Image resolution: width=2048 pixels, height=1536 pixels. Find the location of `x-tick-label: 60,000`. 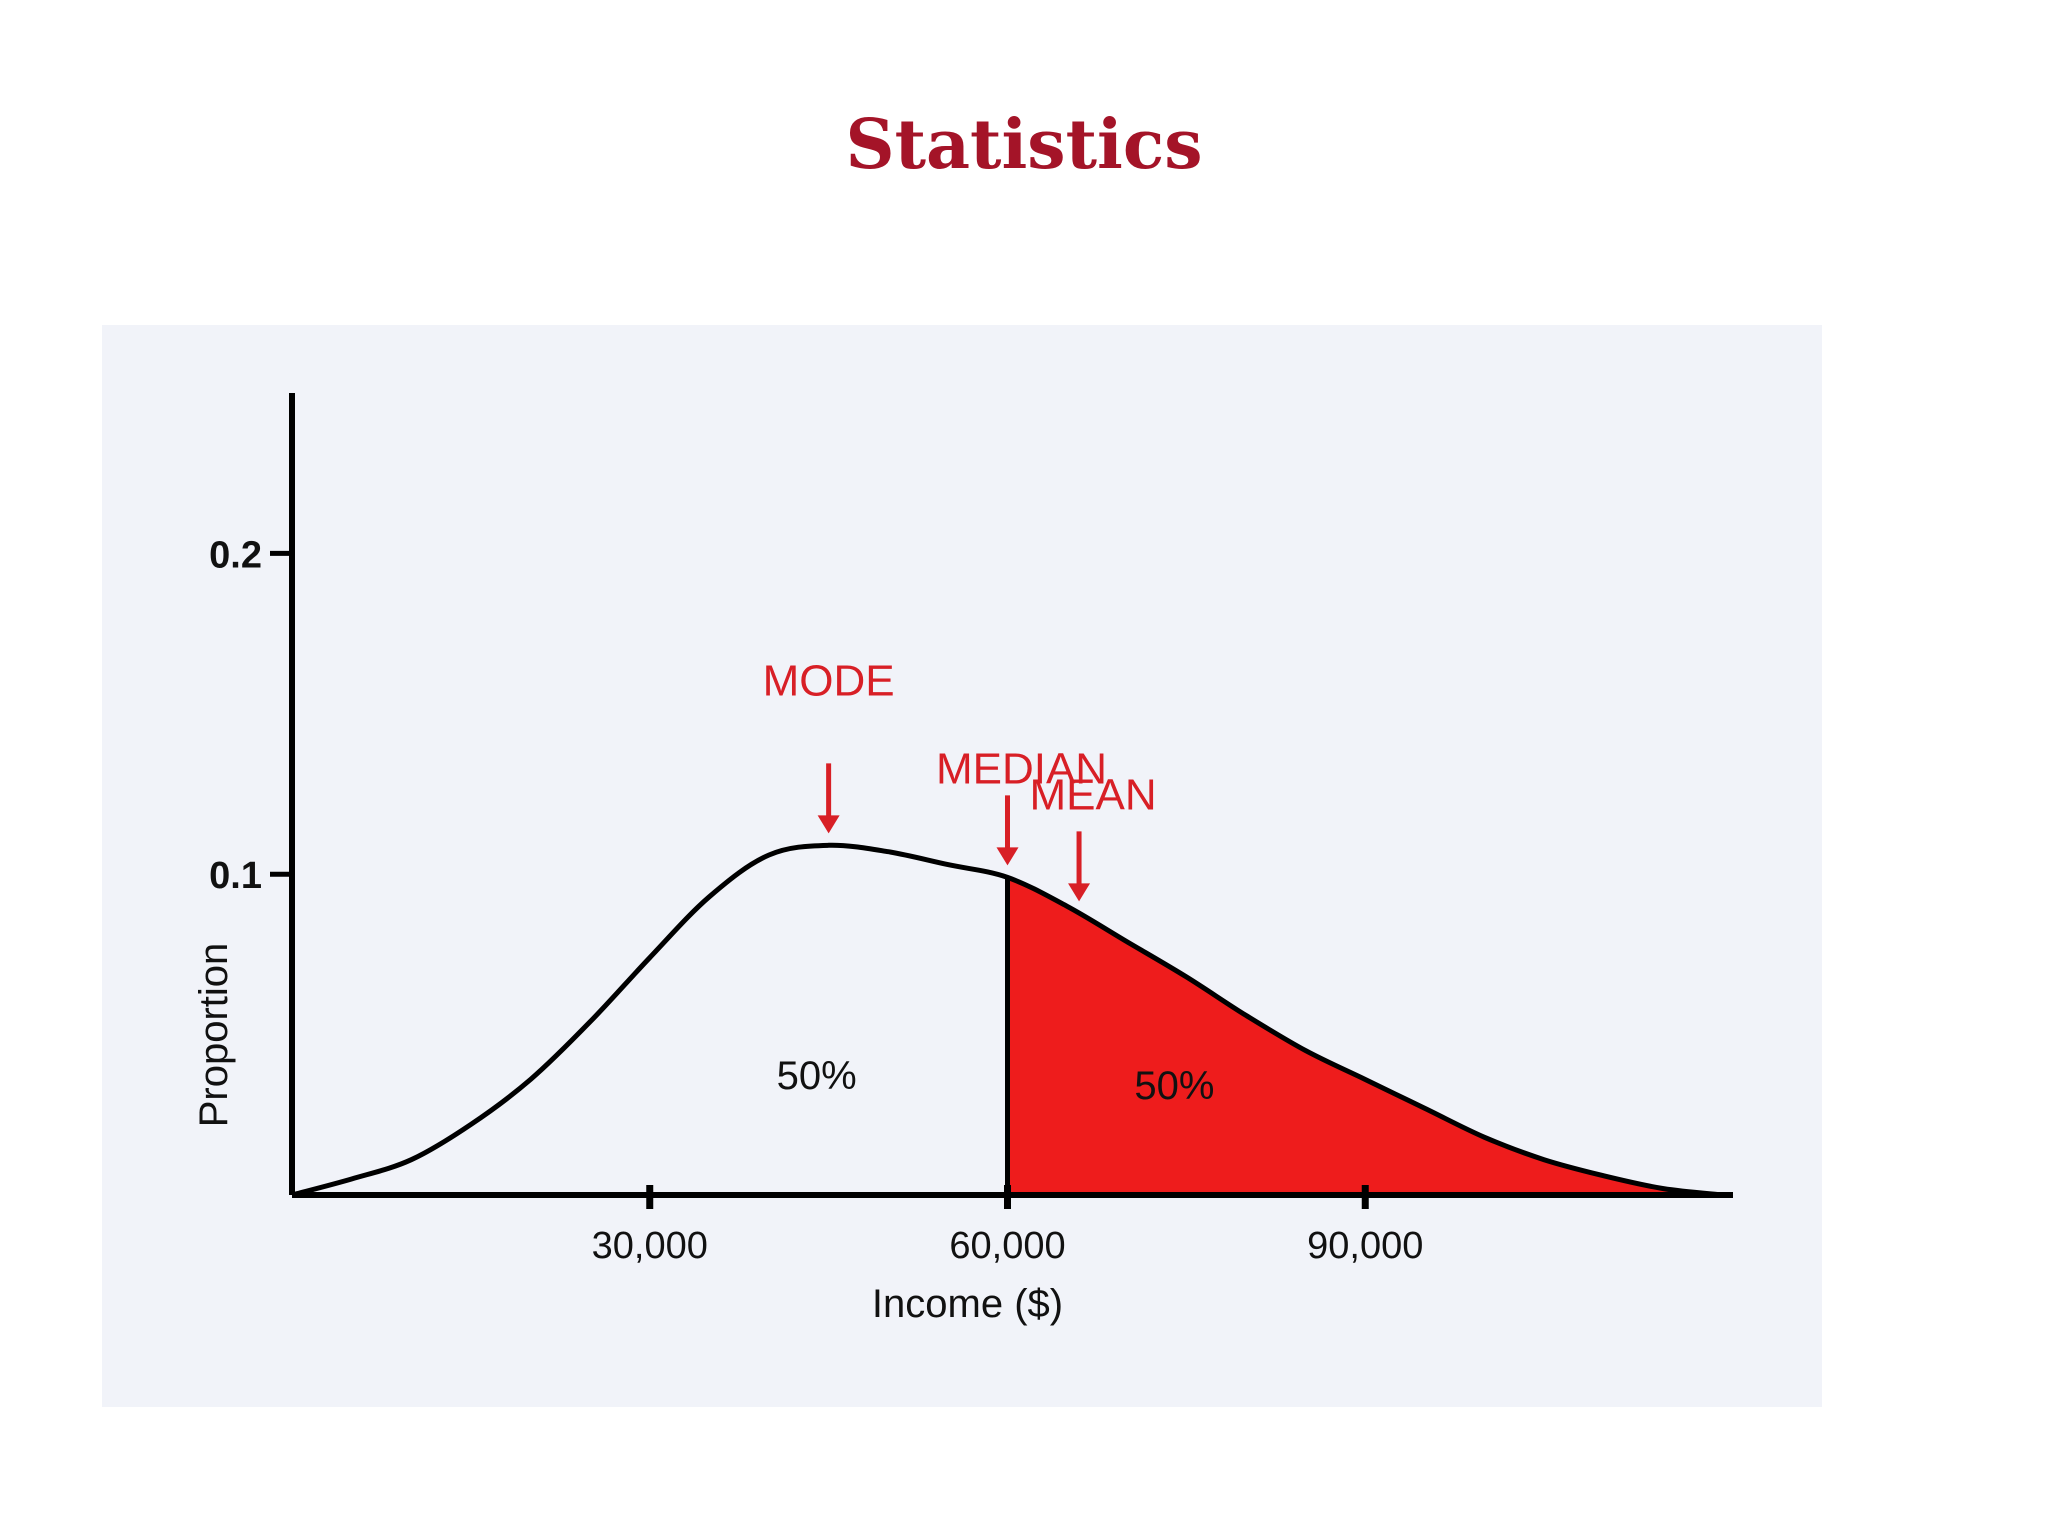

x-tick-label: 60,000 is located at coordinates (1007, 1246).